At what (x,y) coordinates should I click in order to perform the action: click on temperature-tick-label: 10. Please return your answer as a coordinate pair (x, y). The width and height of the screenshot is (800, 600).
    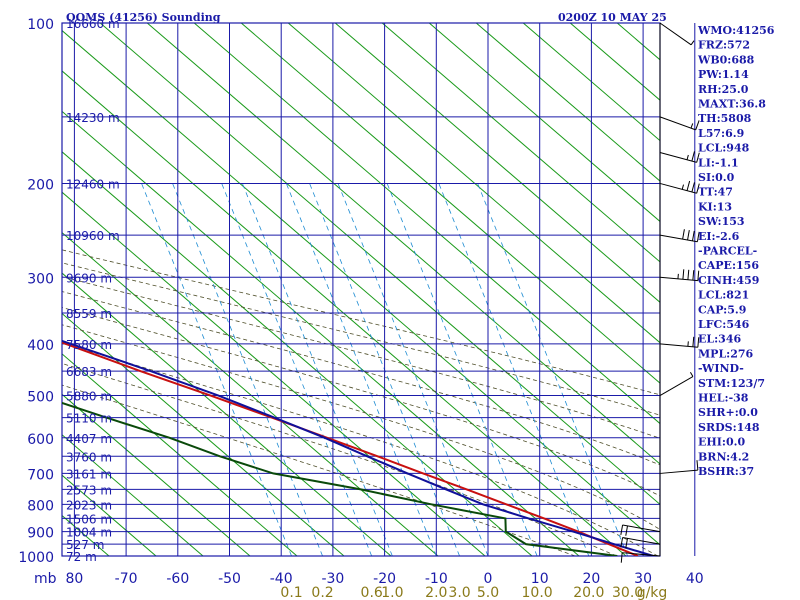
    Looking at the image, I should click on (540, 579).